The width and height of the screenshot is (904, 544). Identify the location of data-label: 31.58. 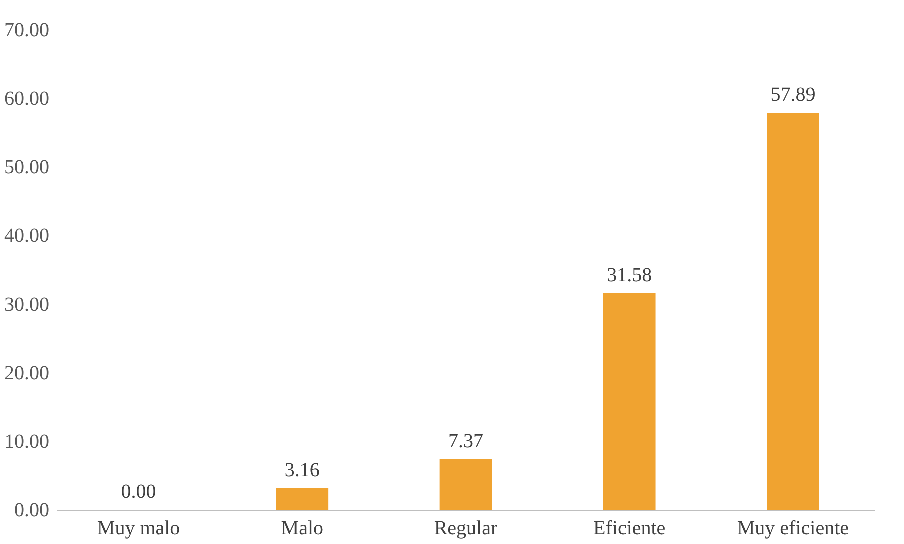
(629, 275).